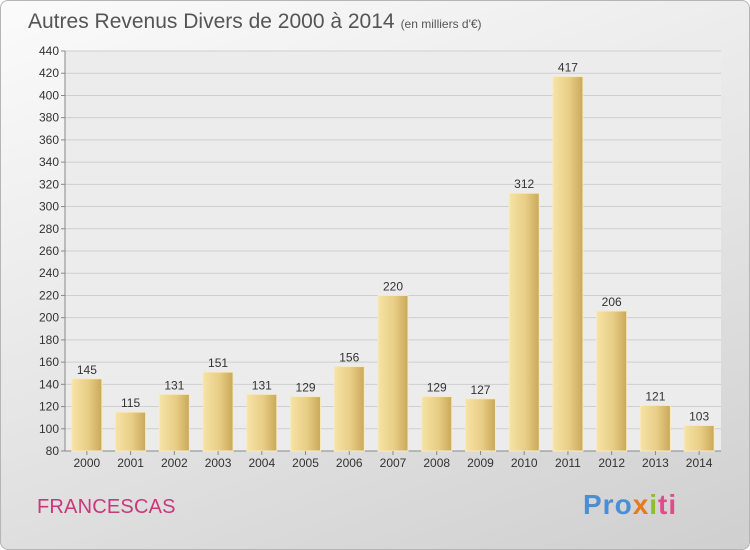 This screenshot has height=550, width=750. Describe the element at coordinates (393, 286) in the screenshot. I see `bar-value-label: 220` at that location.